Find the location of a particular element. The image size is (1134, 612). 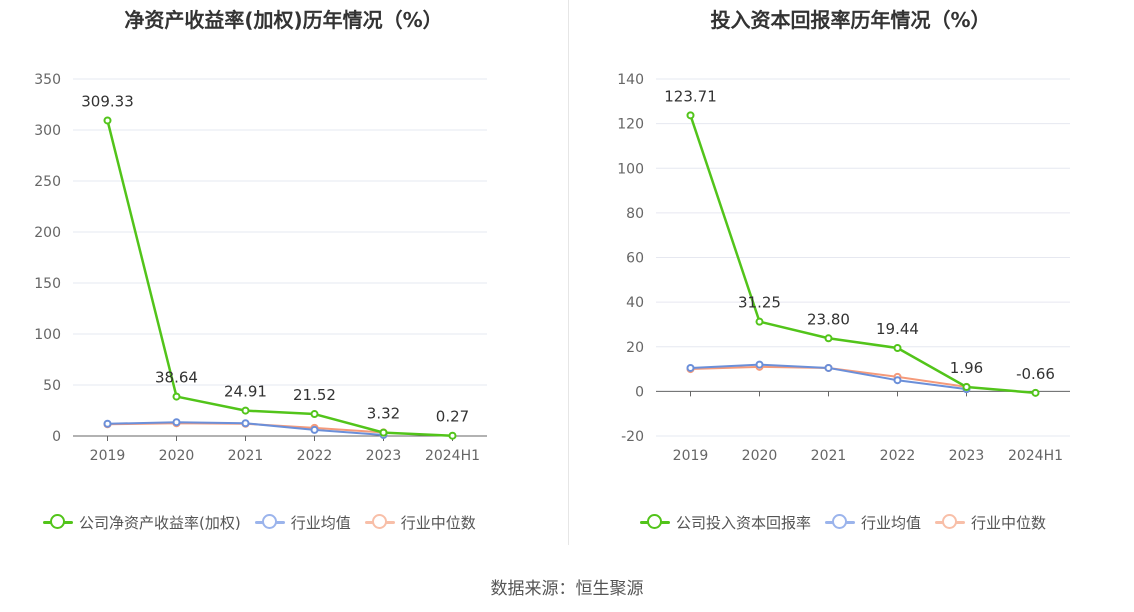

y-tick-label: 80 is located at coordinates (635, 214).